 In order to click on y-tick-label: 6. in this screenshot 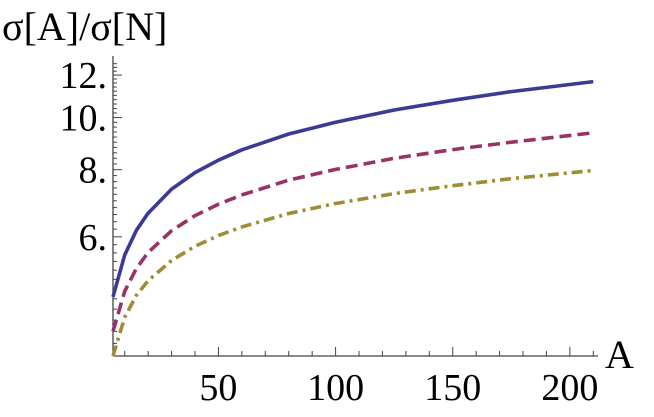, I will do `click(93, 238)`.